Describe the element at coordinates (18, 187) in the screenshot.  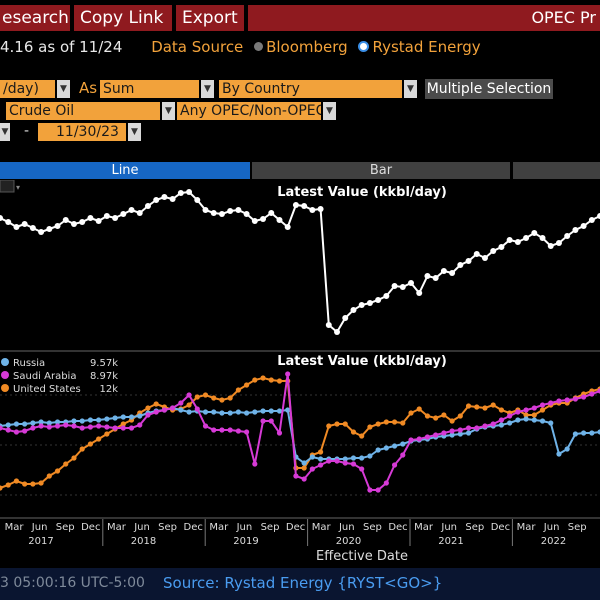
I see `chevron-down-icon: ▾` at that location.